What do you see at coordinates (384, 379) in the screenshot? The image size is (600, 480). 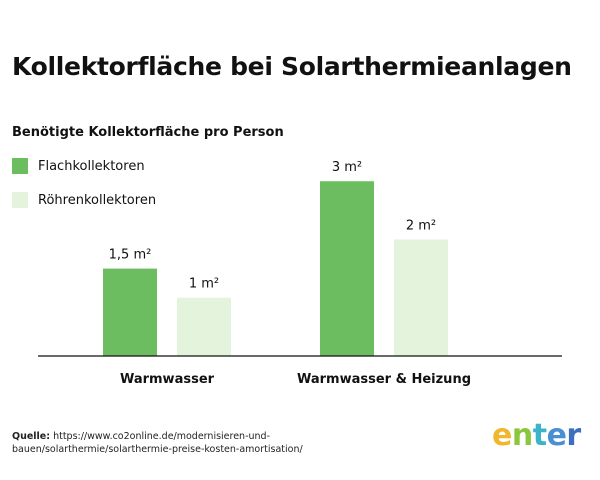 I see `x-tick-label-1: Warmwasser & Heizung` at bounding box center [384, 379].